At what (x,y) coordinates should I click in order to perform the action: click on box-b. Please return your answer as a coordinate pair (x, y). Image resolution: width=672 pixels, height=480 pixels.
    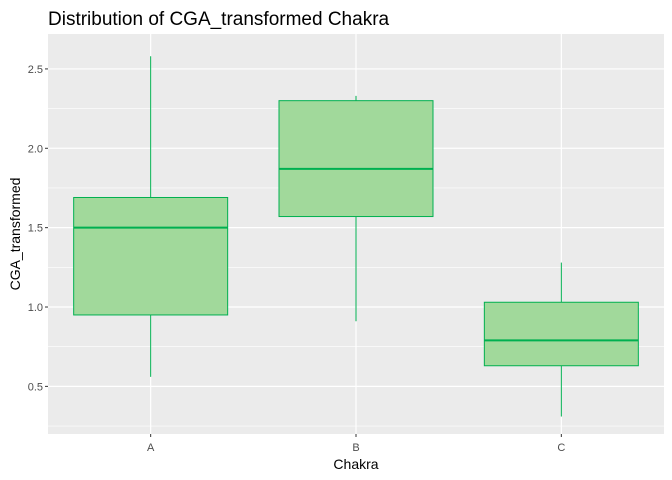
    Looking at the image, I should click on (356, 208).